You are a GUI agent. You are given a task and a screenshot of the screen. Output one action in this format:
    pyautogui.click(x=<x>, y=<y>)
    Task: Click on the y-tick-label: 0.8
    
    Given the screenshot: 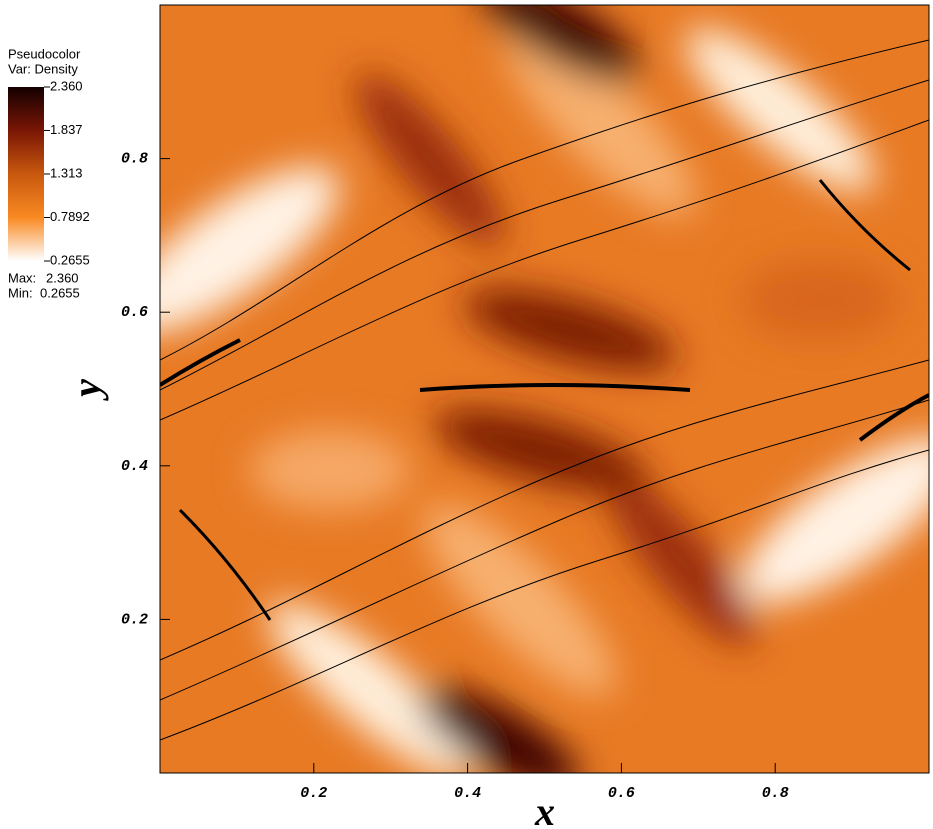 What is the action you would take?
    pyautogui.click(x=134, y=159)
    